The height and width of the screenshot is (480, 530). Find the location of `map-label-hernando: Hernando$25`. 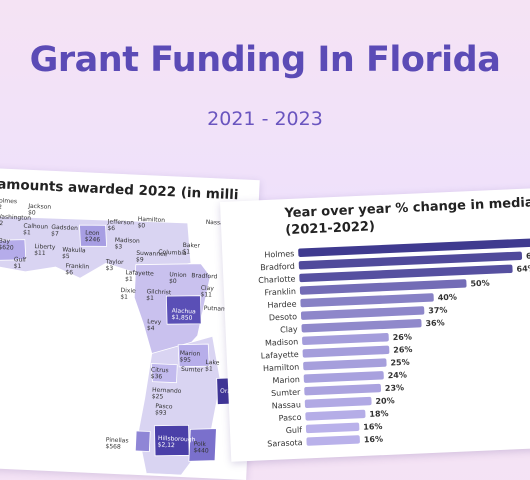

map-label-hernando: Hernando$25 is located at coordinates (167, 394).